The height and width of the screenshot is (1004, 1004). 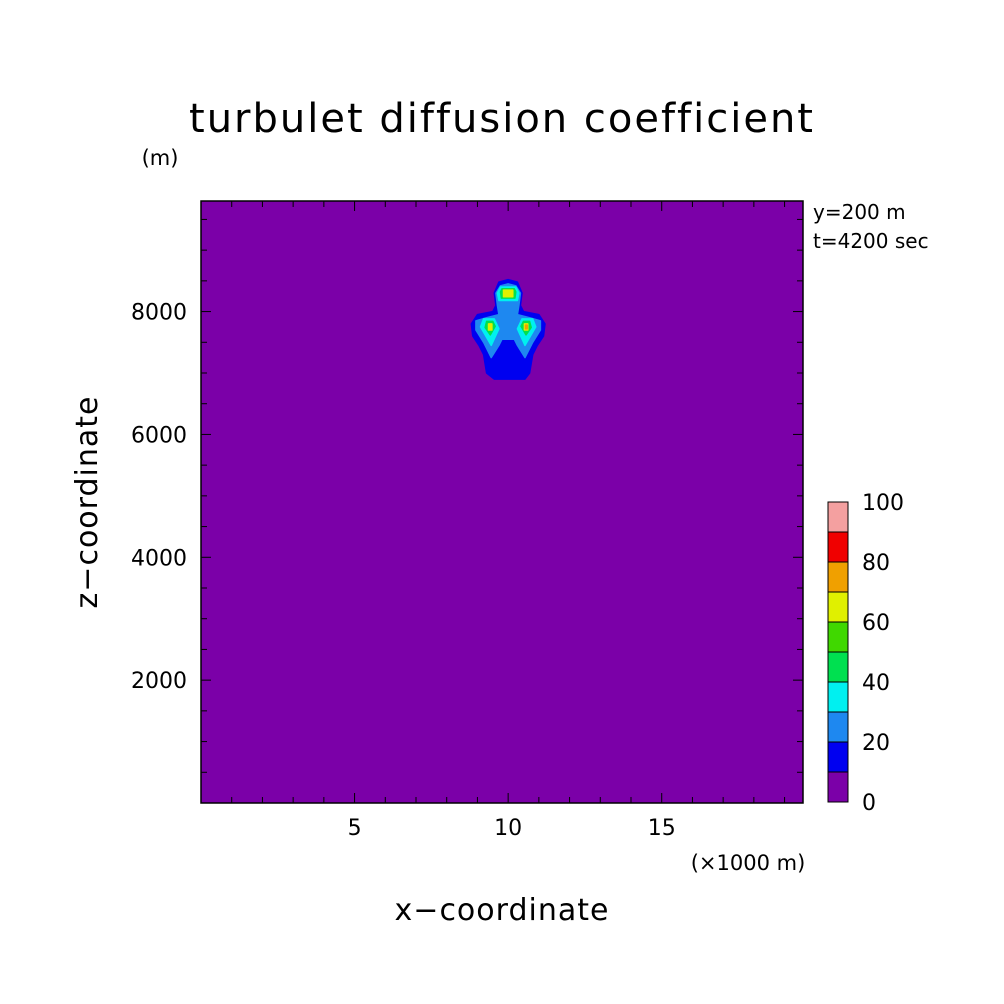 What do you see at coordinates (160, 158) in the screenshot?
I see `y-unit-label: (m)` at bounding box center [160, 158].